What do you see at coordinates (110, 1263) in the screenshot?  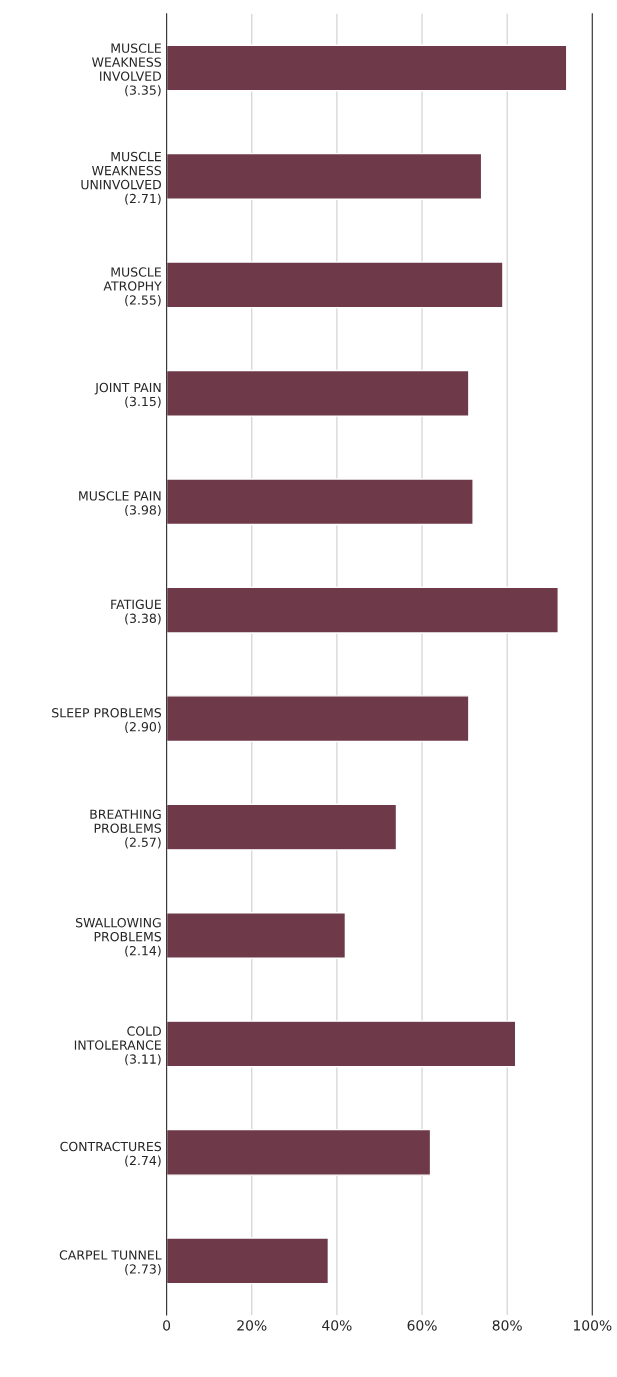 I see `y-tick-label: CARPEL TUNNEL (2.73)` at bounding box center [110, 1263].